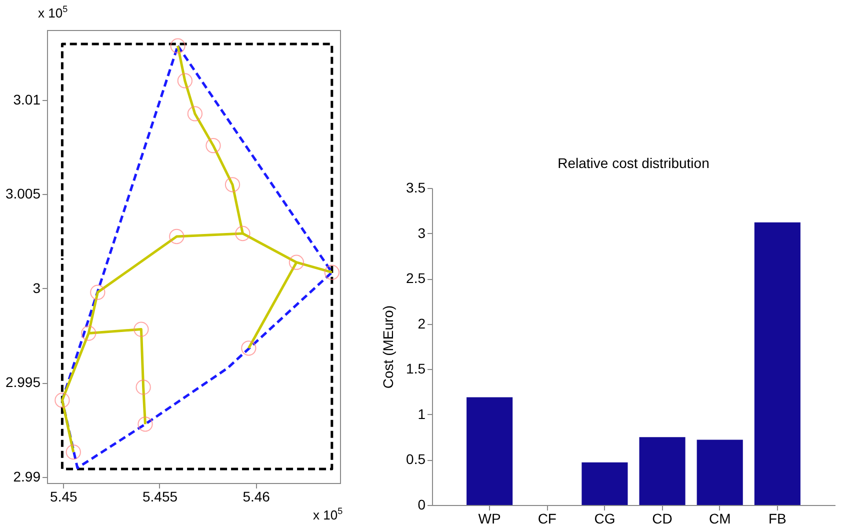 The height and width of the screenshot is (528, 853). I want to click on x-tick-label: CG, so click(605, 518).